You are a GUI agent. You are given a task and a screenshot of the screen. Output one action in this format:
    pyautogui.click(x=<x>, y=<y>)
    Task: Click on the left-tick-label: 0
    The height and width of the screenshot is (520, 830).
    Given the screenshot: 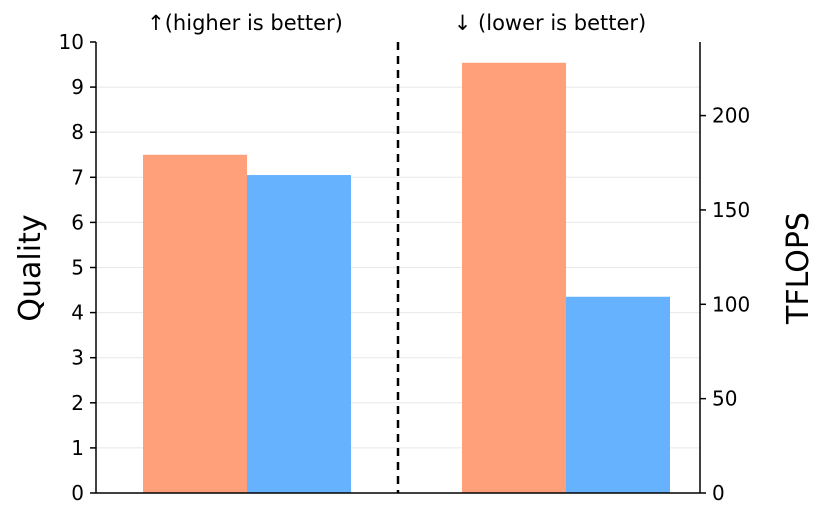 What is the action you would take?
    pyautogui.click(x=77, y=493)
    